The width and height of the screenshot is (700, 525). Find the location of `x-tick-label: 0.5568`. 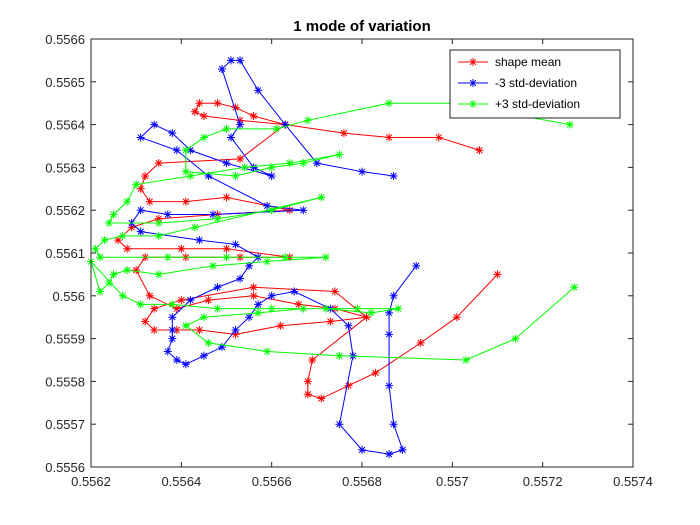

x-tick-label: 0.5568 is located at coordinates (362, 481).